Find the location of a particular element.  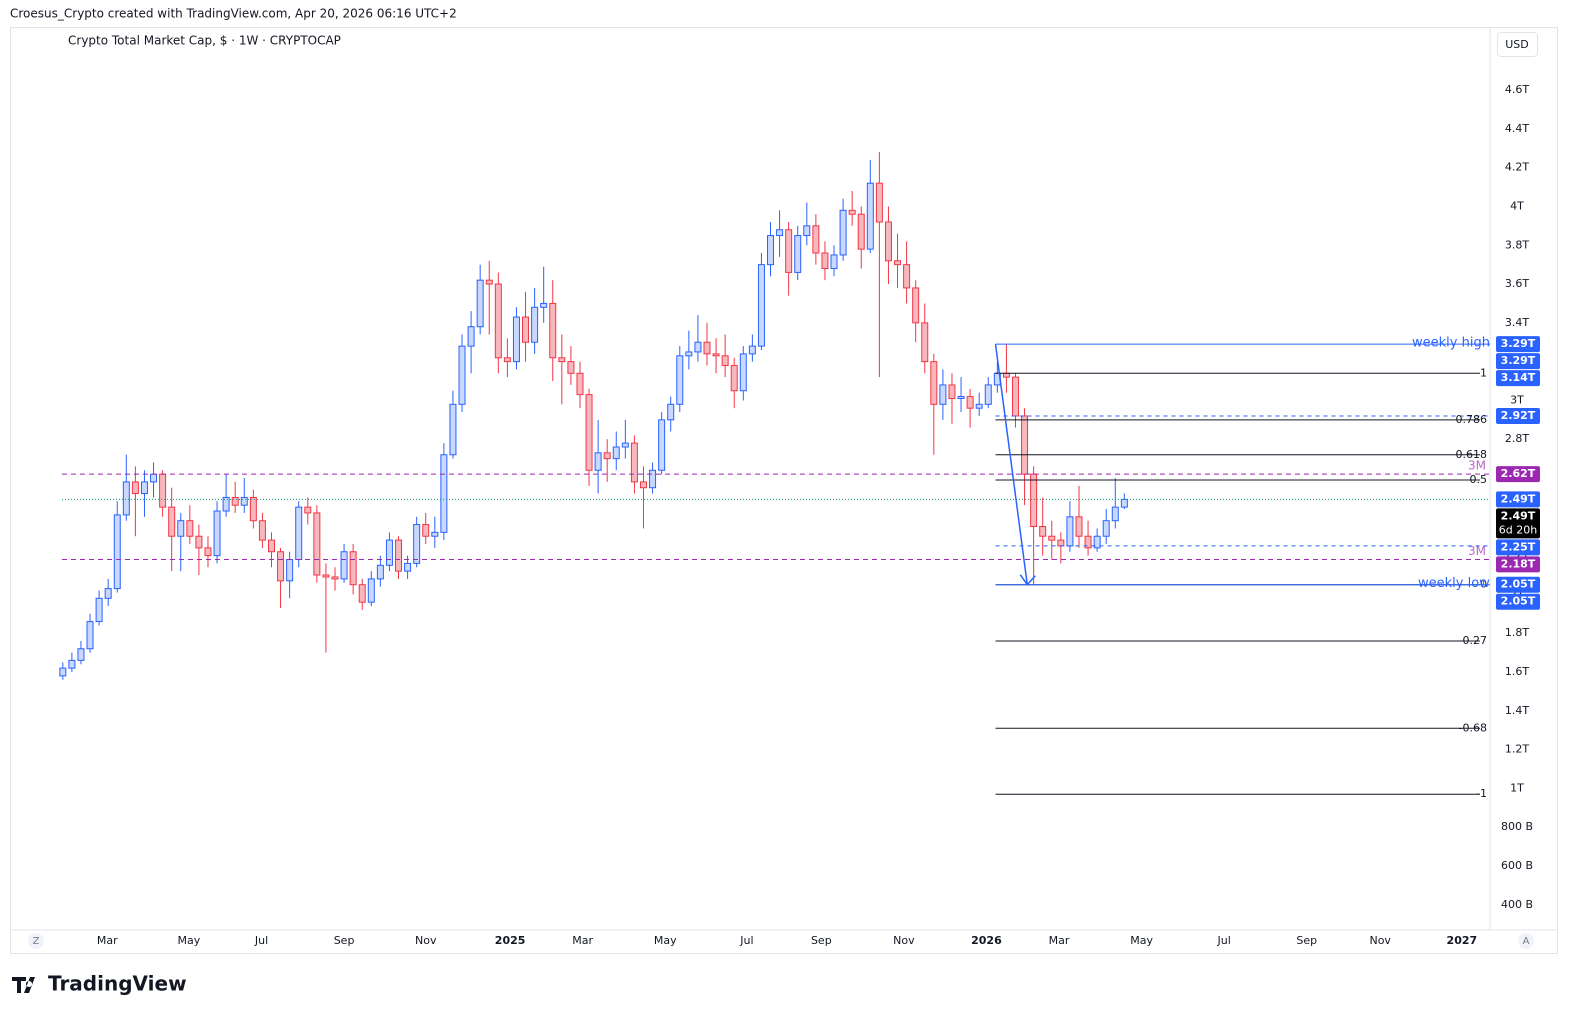

y-tick-label: 4.4T is located at coordinates (1517, 128).